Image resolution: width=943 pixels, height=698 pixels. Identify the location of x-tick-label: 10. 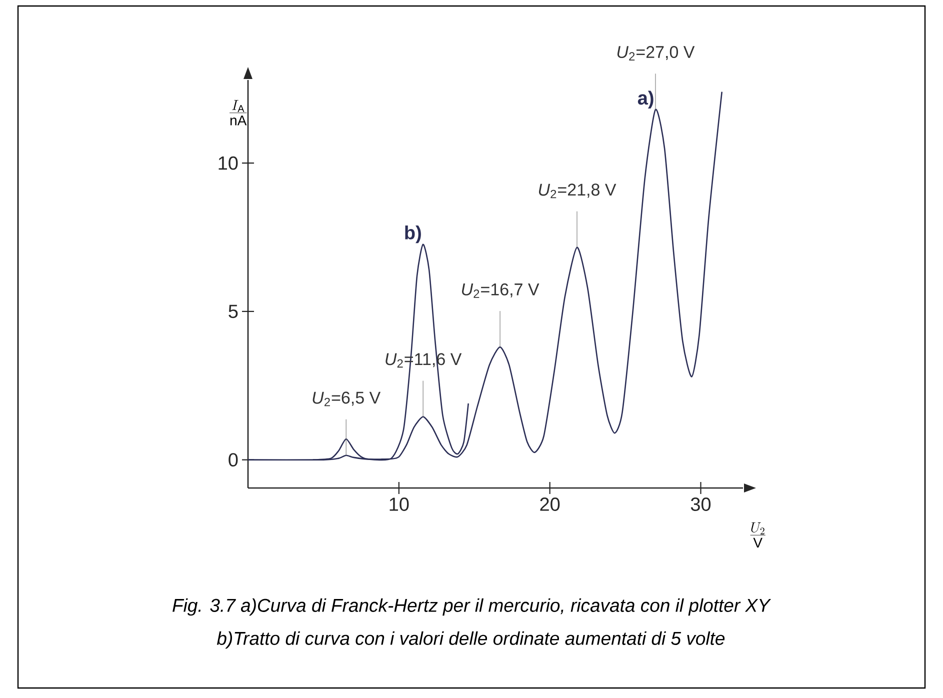
(399, 504).